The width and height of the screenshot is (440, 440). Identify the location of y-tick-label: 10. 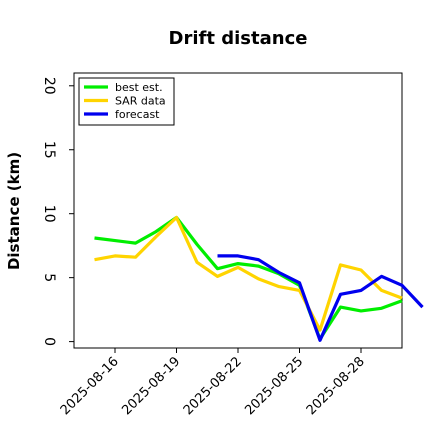
(49, 214).